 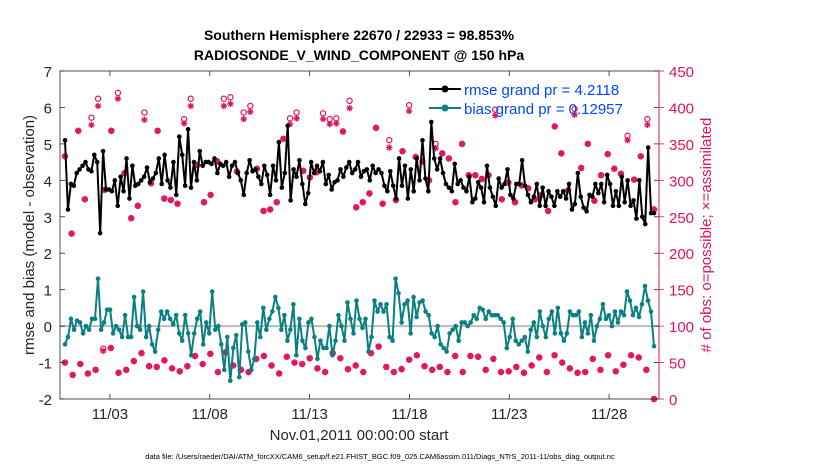 I want to click on legend-bias-label: bias grand pr = 0.12957, so click(x=543, y=109).